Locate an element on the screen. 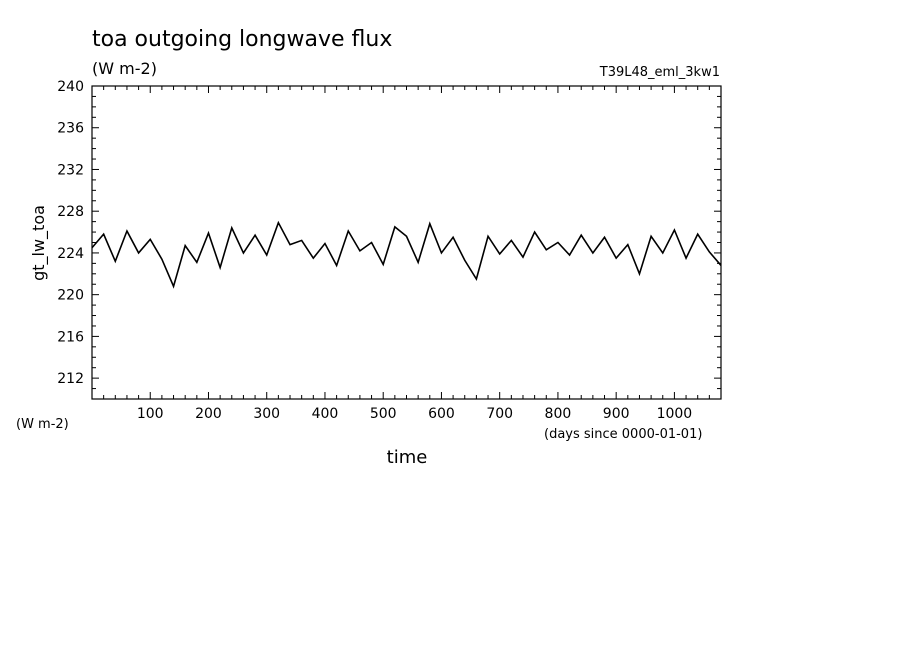 This screenshot has width=904, height=654. x-axis-unit: (days since 0000-01-01) is located at coordinates (623, 434).